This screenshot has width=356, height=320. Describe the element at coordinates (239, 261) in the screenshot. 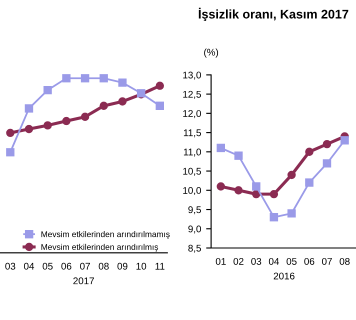

I see `x-tick-label: 02` at that location.